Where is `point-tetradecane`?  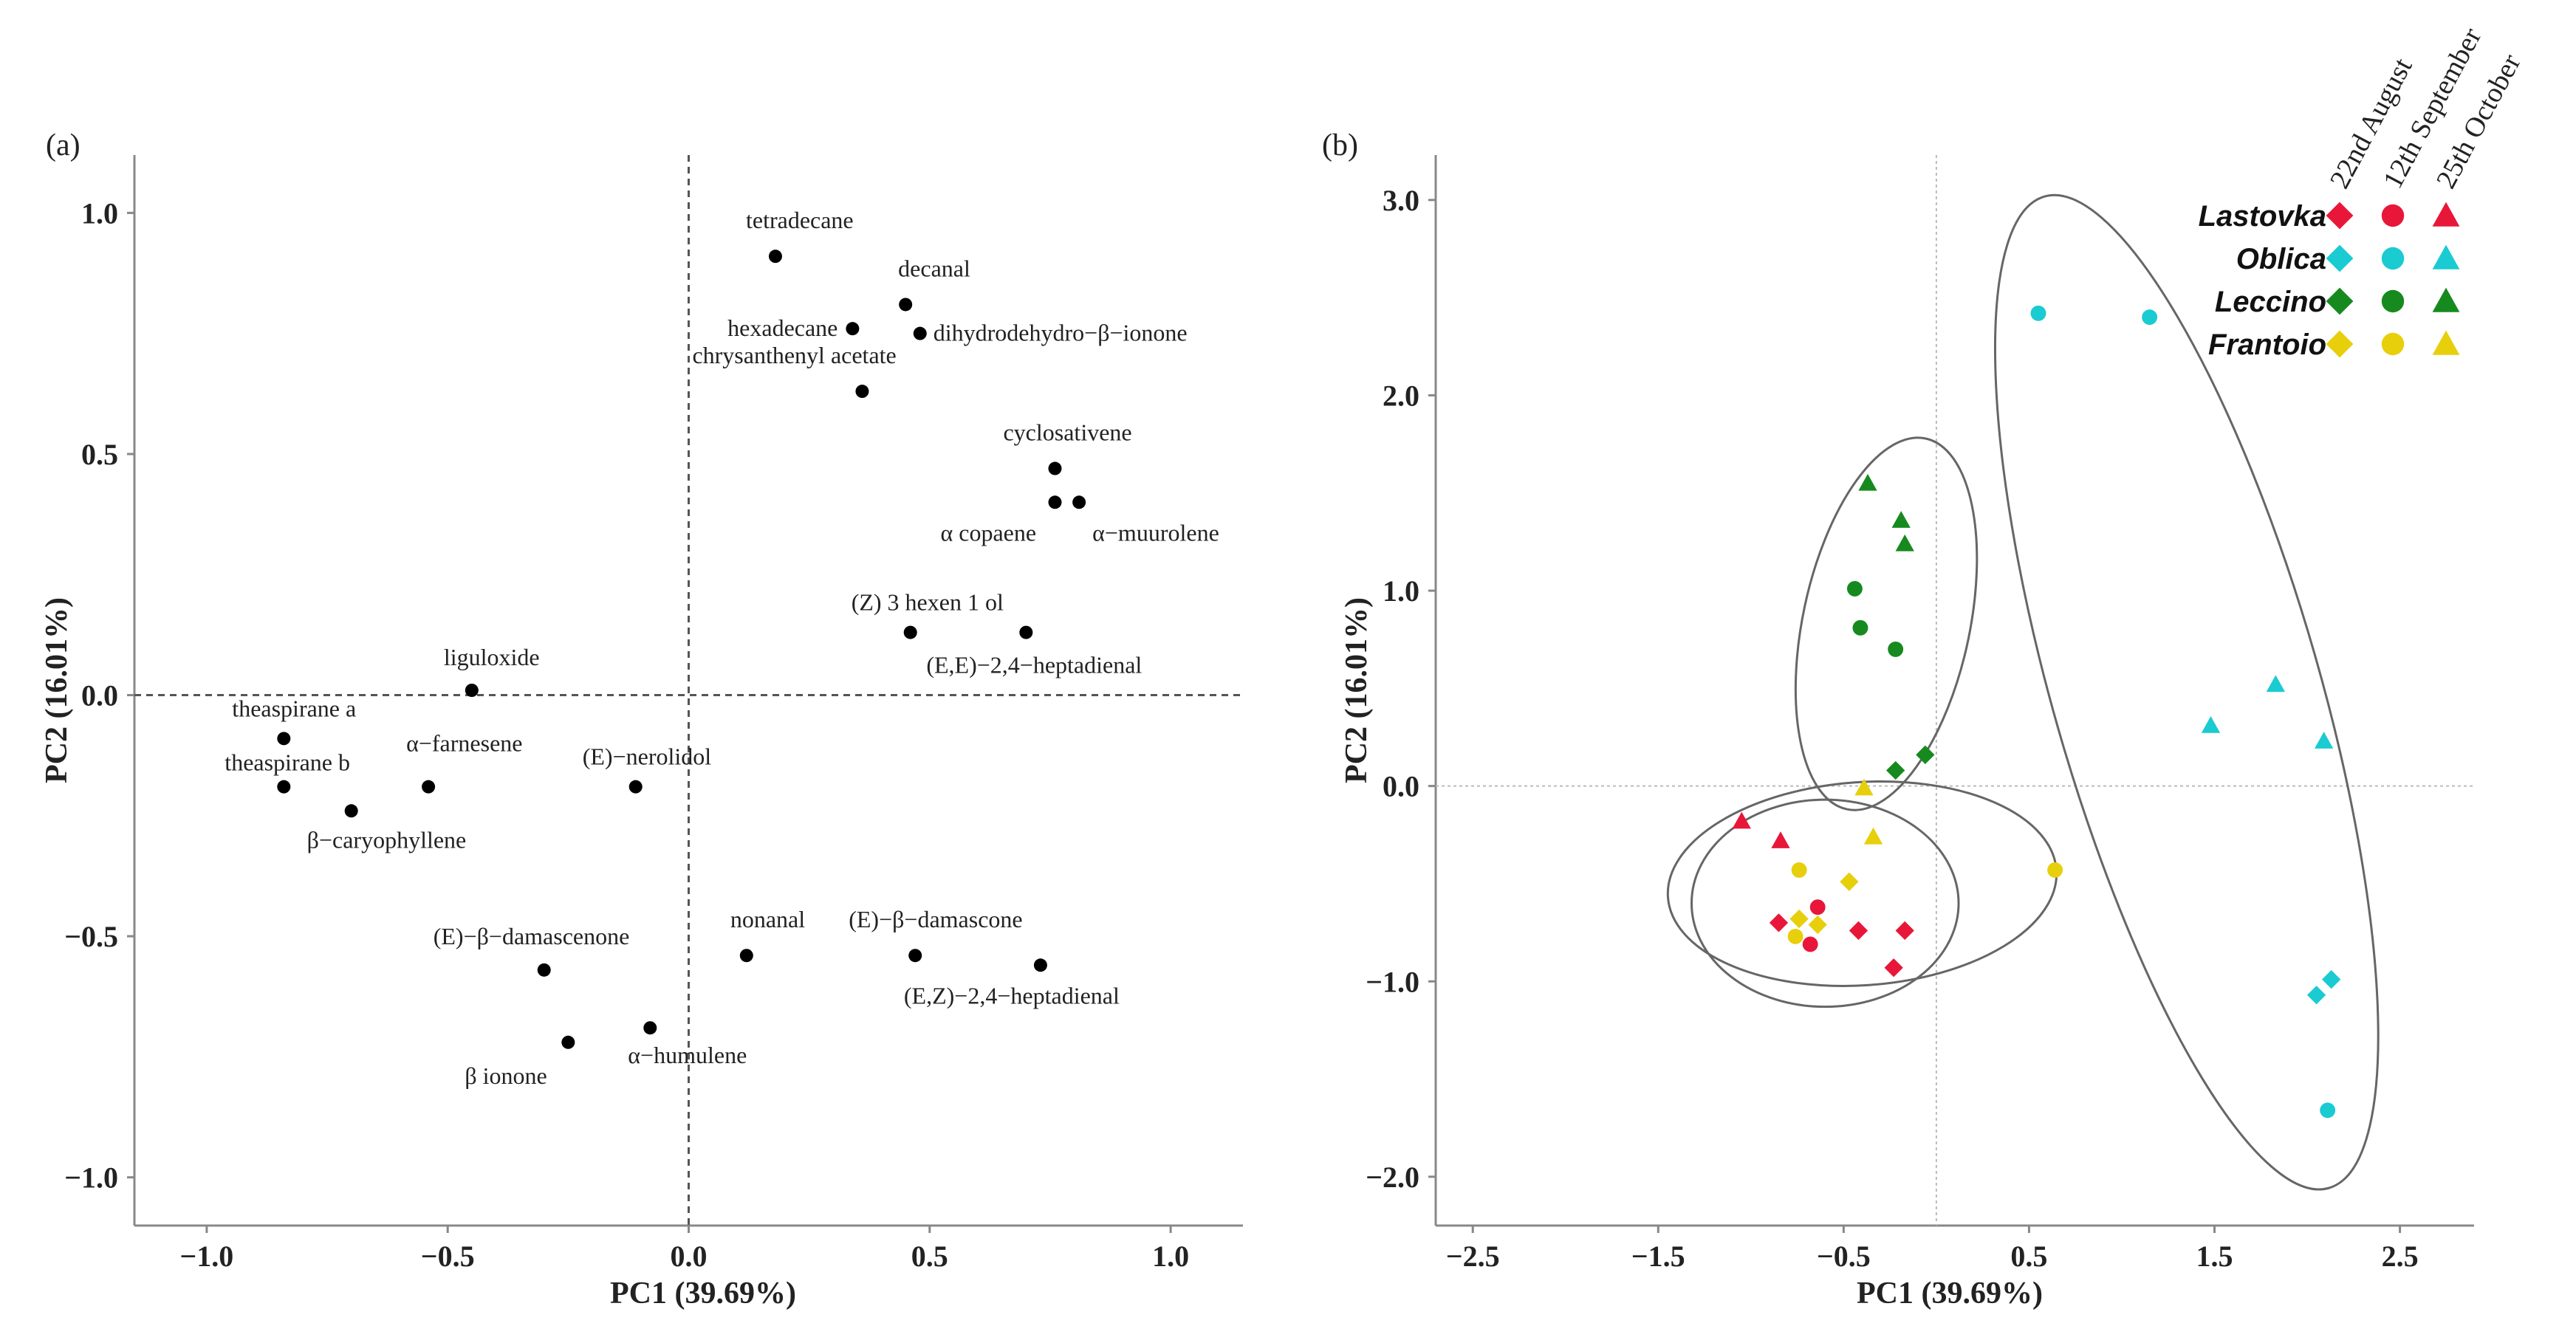 point-tetradecane is located at coordinates (775, 257).